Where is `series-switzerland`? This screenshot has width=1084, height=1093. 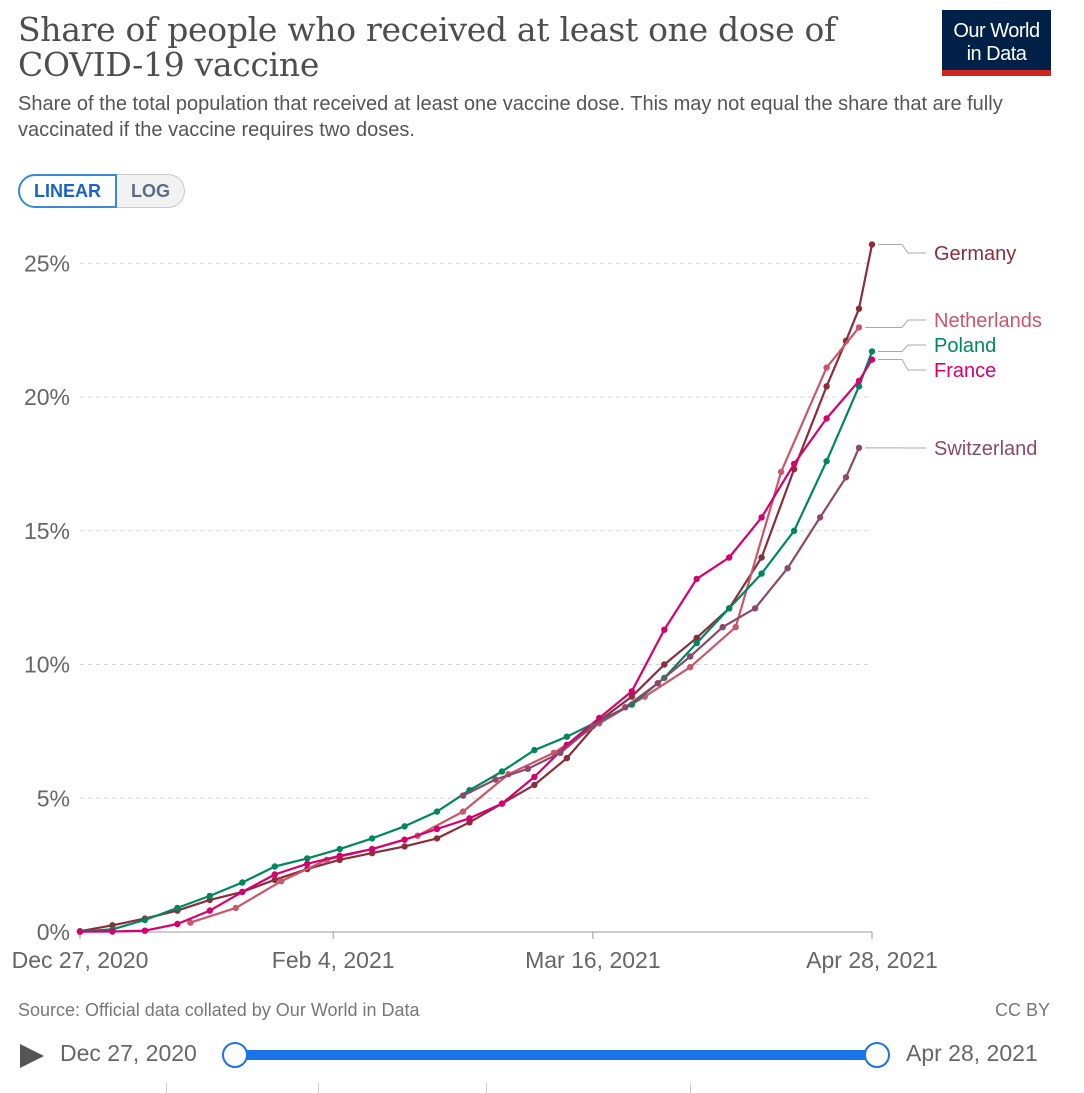
series-switzerland is located at coordinates (661, 621).